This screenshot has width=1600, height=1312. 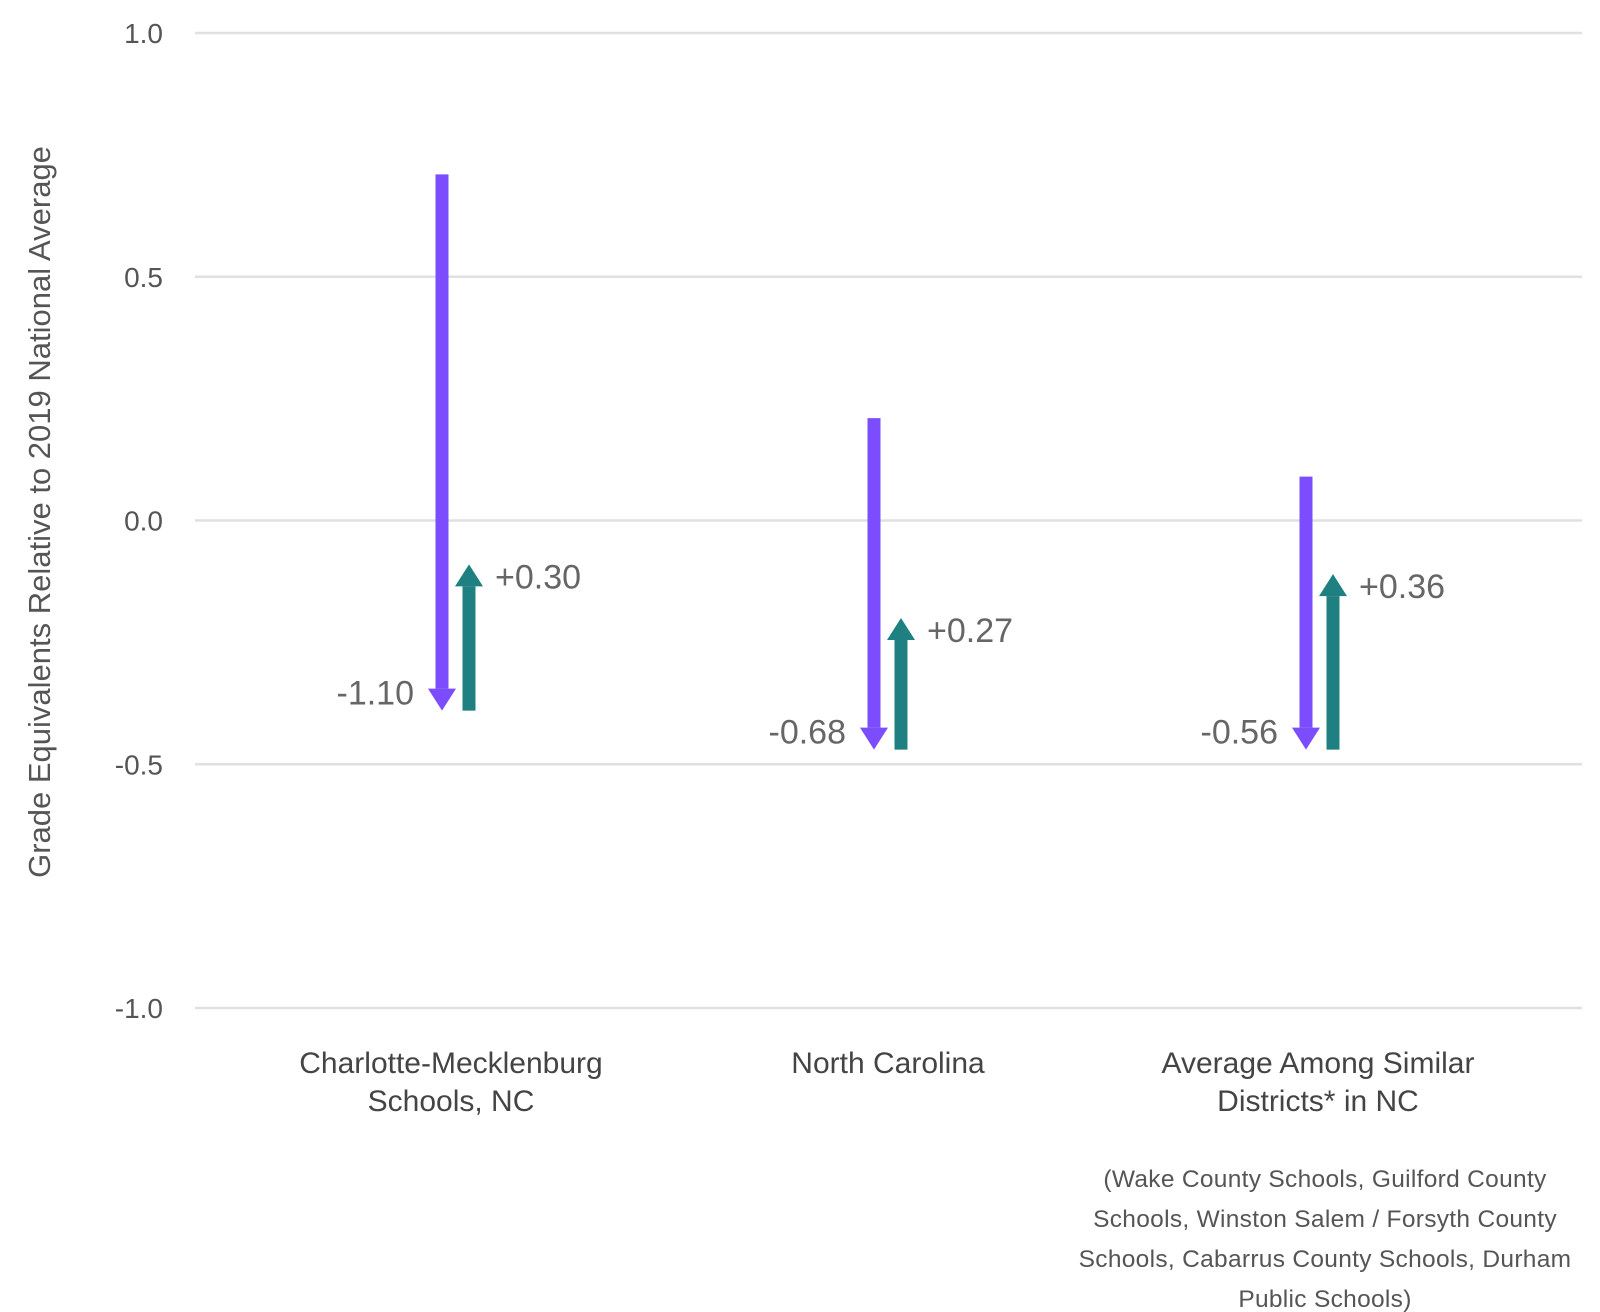 What do you see at coordinates (143, 277) in the screenshot?
I see `y-tick-label: 0.5` at bounding box center [143, 277].